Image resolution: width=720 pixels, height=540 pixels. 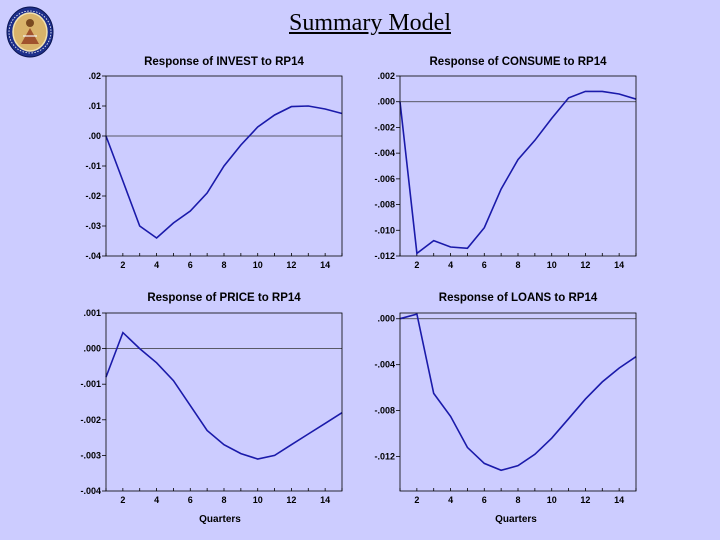 What do you see at coordinates (93, 166) in the screenshot?
I see `y-tick-label: -.01` at bounding box center [93, 166].